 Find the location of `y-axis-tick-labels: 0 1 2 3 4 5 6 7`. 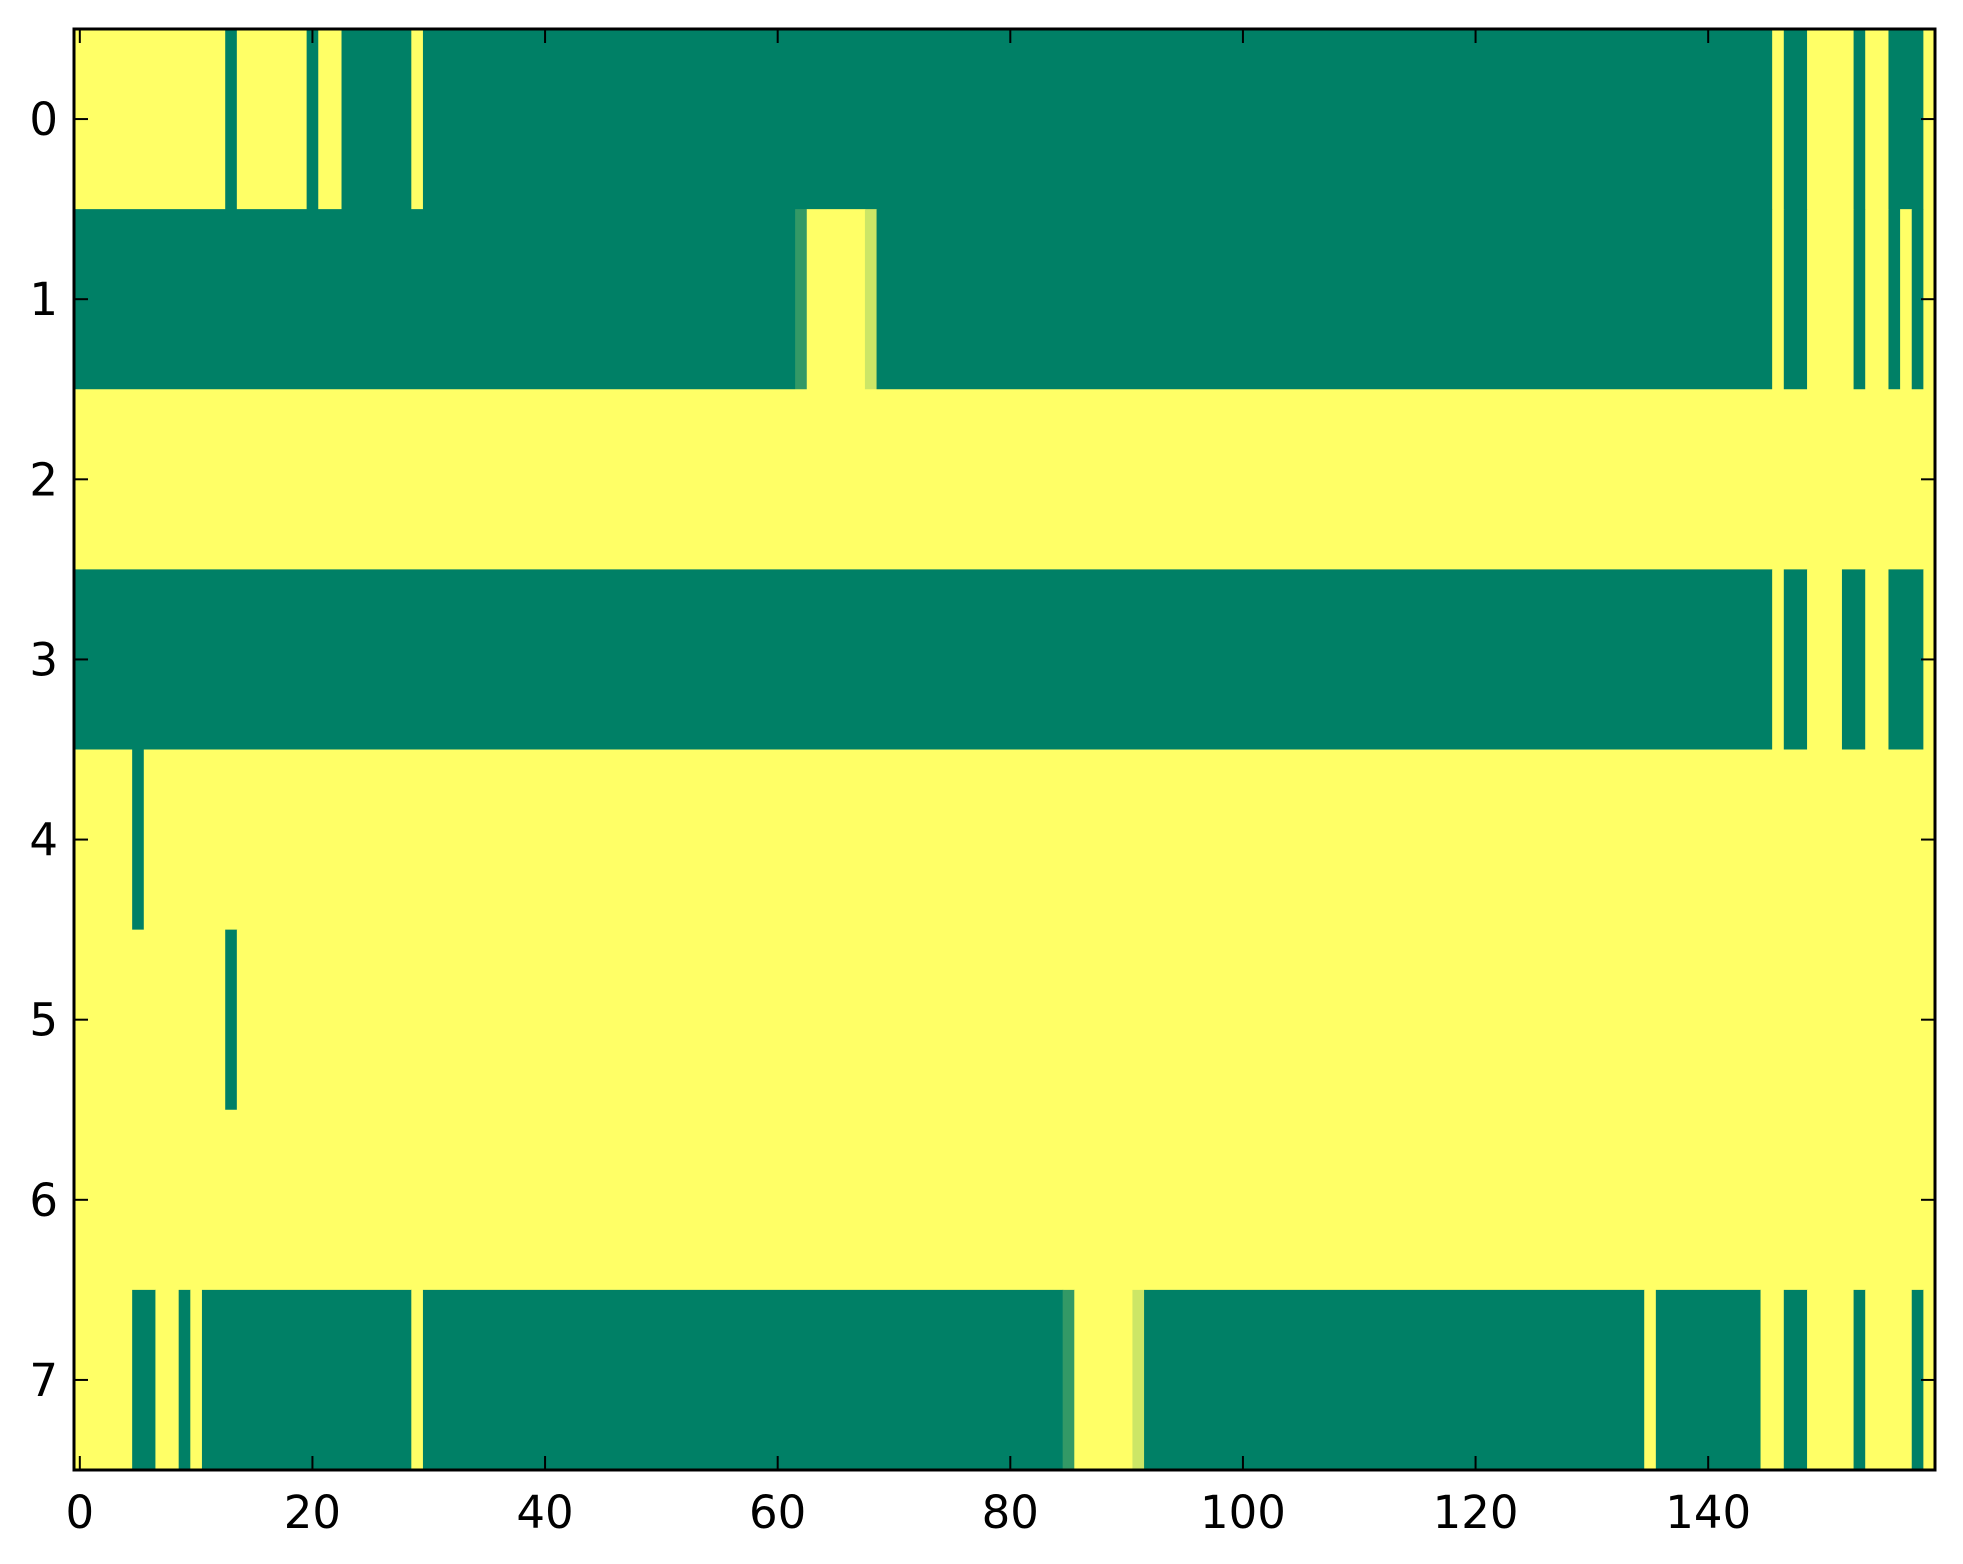

y-axis-tick-labels: 0 1 2 3 4 5 6 7 is located at coordinates (43, 750).